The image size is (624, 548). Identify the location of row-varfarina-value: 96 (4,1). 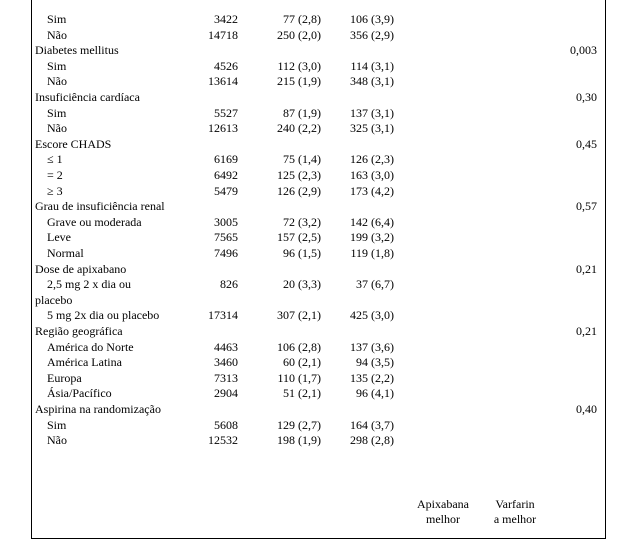
(375, 393).